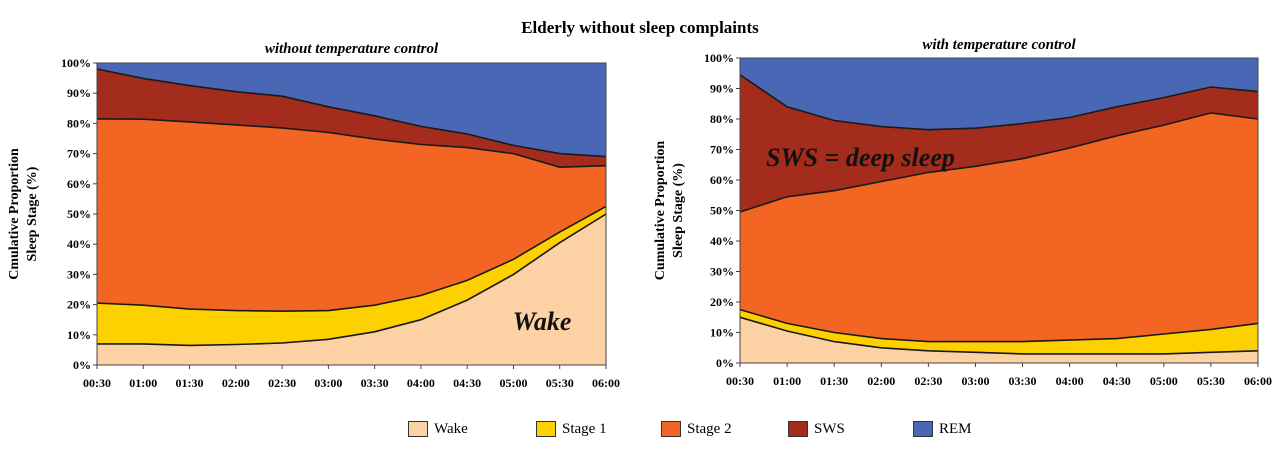 The height and width of the screenshot is (462, 1280). What do you see at coordinates (798, 429) in the screenshot?
I see `legend-swatch-sws` at bounding box center [798, 429].